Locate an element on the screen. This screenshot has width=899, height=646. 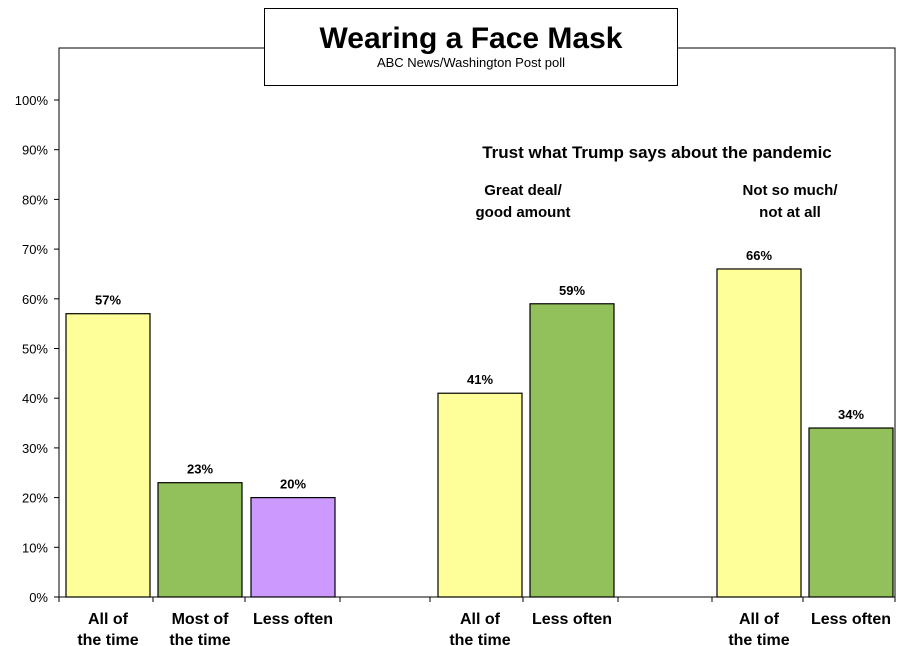
trust-annotation: Trust what Trump says about the pandemic is located at coordinates (657, 152).